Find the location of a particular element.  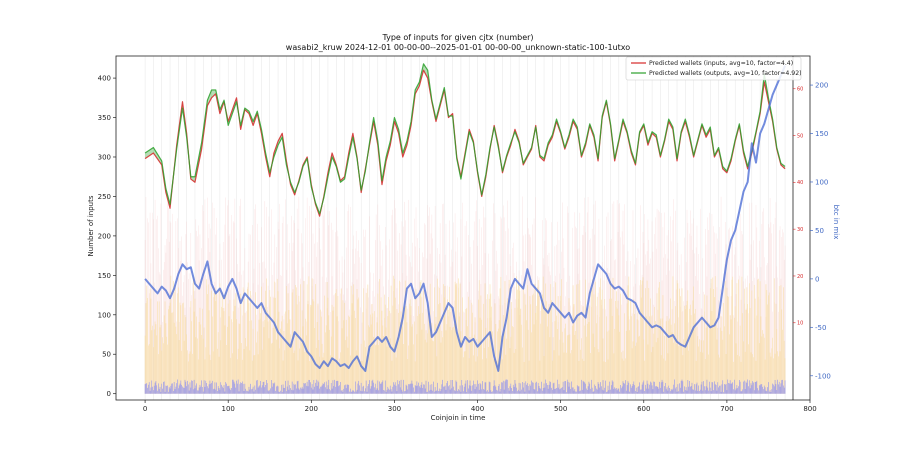

red-axis-tick-label: 50 is located at coordinates (800, 136).